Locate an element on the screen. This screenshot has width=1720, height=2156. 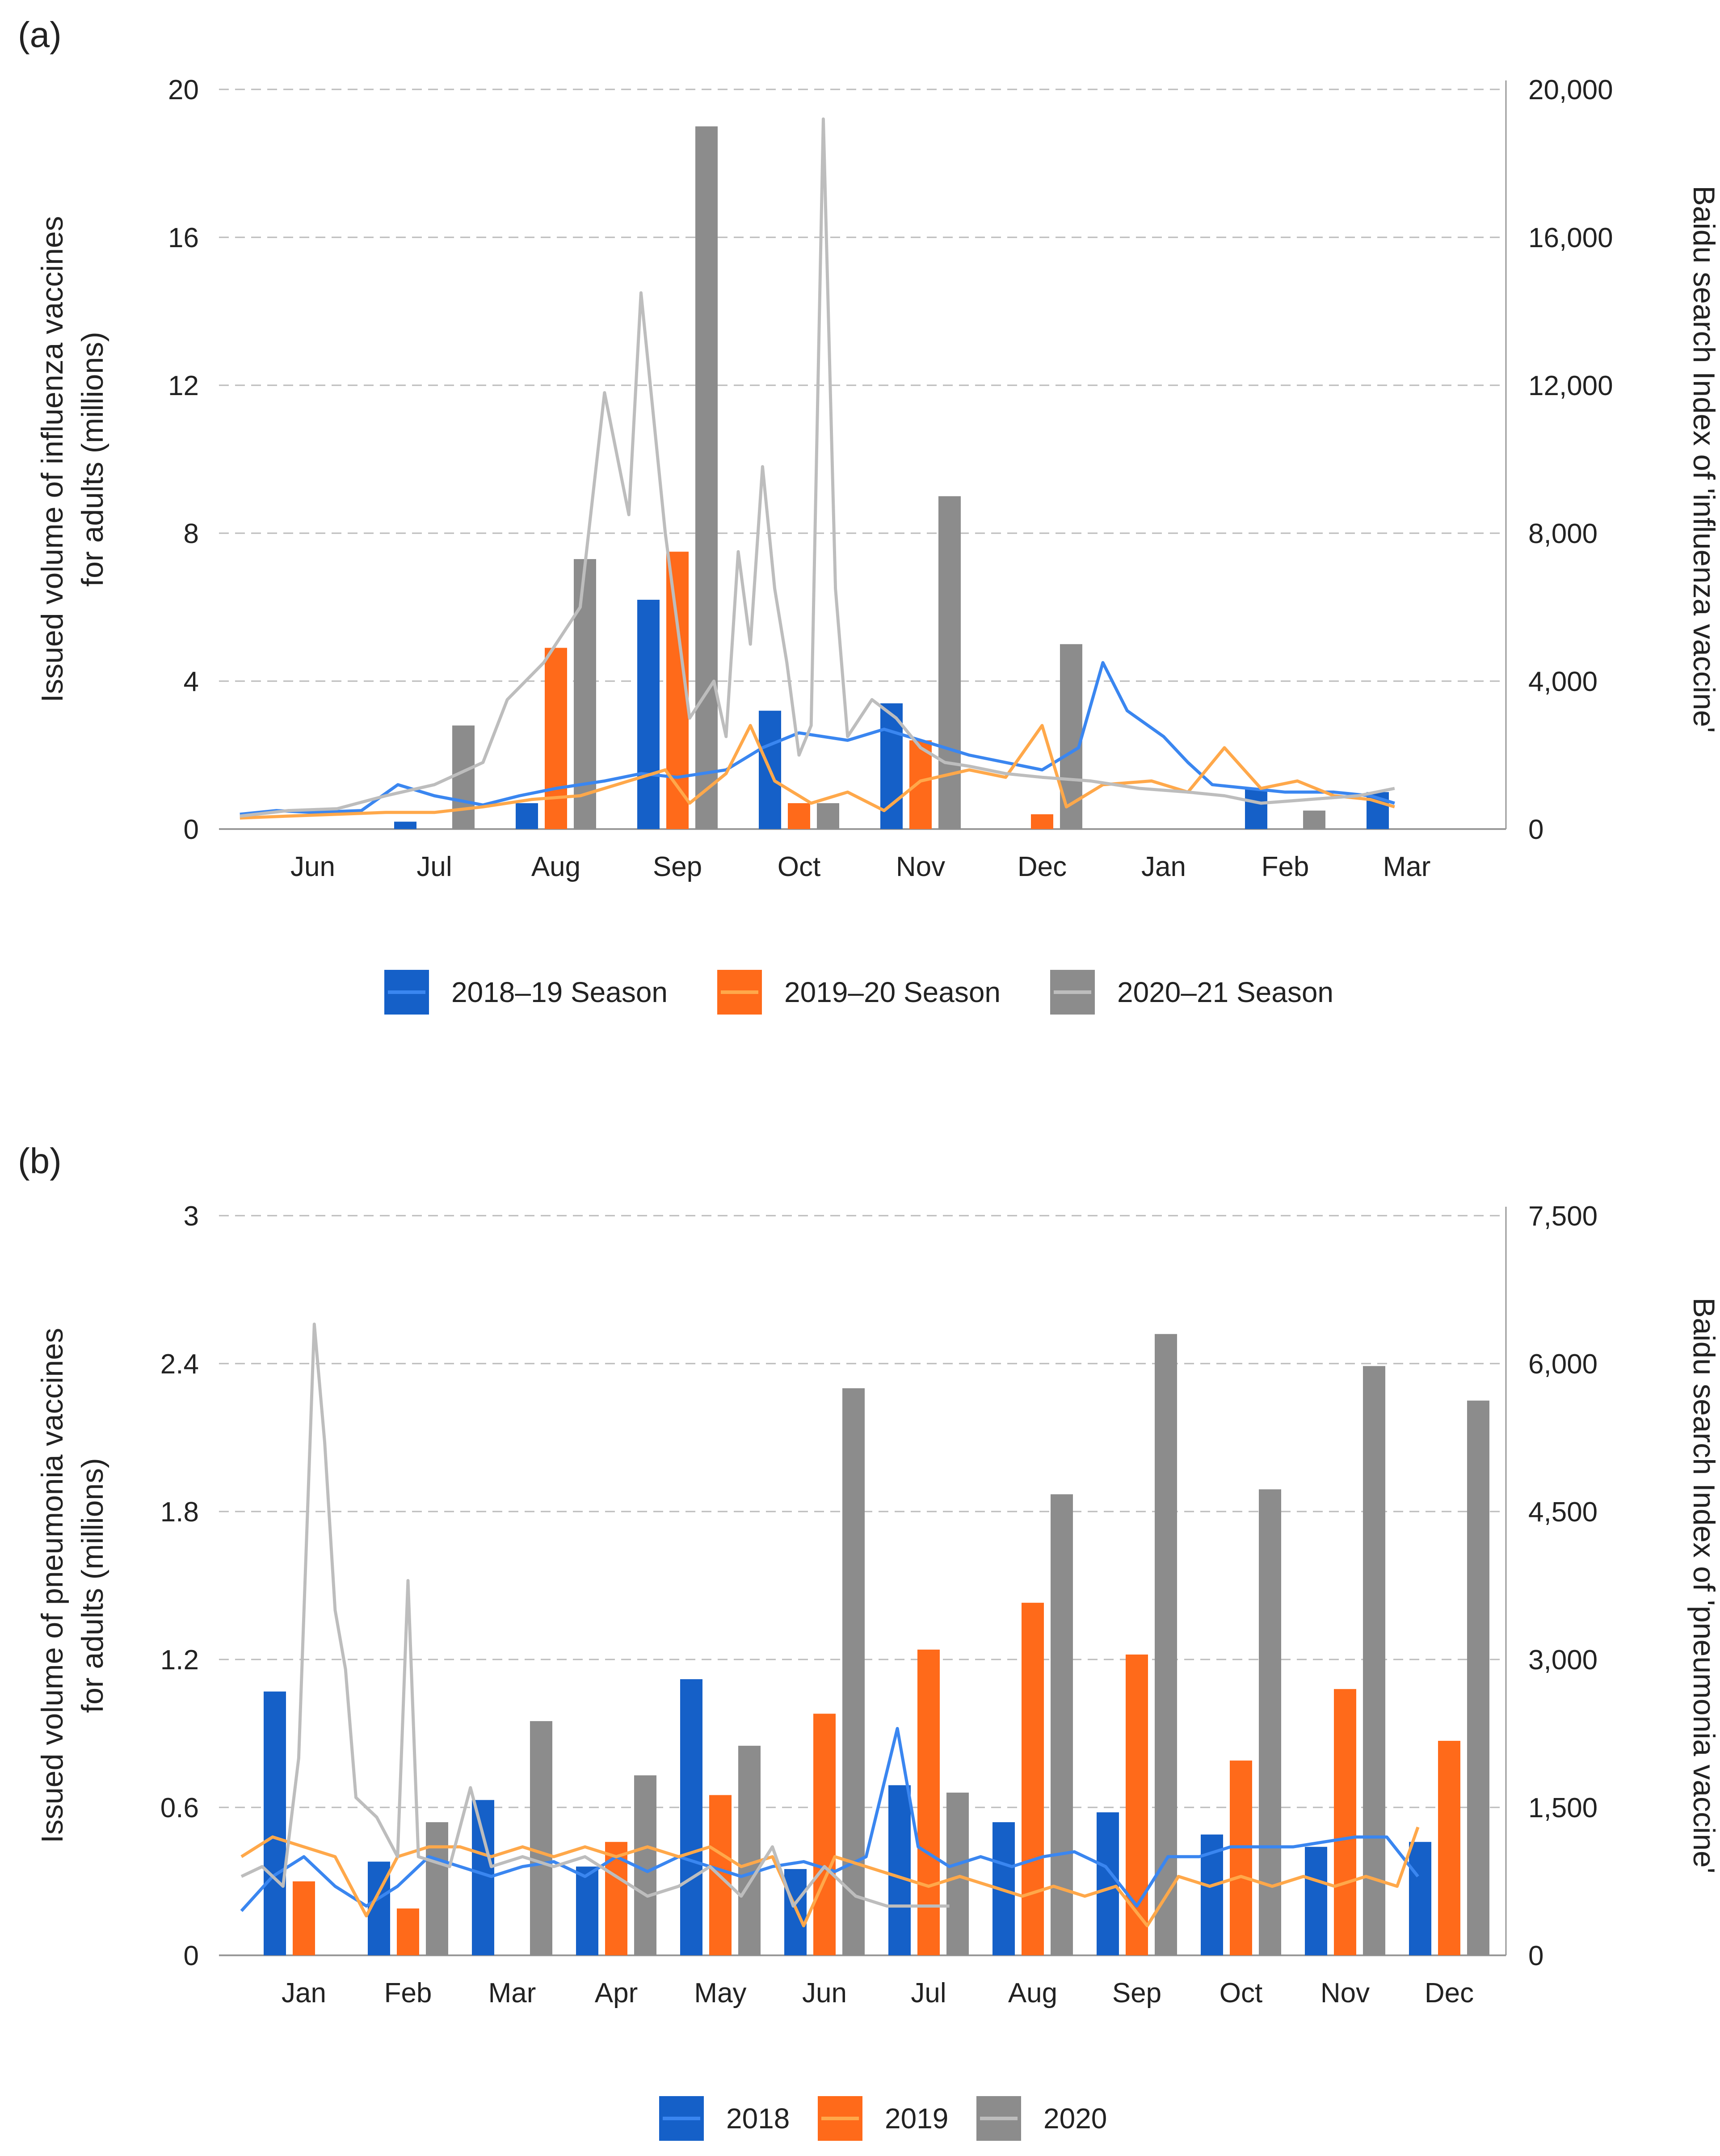
bar-2020-Sep is located at coordinates (1166, 1645).